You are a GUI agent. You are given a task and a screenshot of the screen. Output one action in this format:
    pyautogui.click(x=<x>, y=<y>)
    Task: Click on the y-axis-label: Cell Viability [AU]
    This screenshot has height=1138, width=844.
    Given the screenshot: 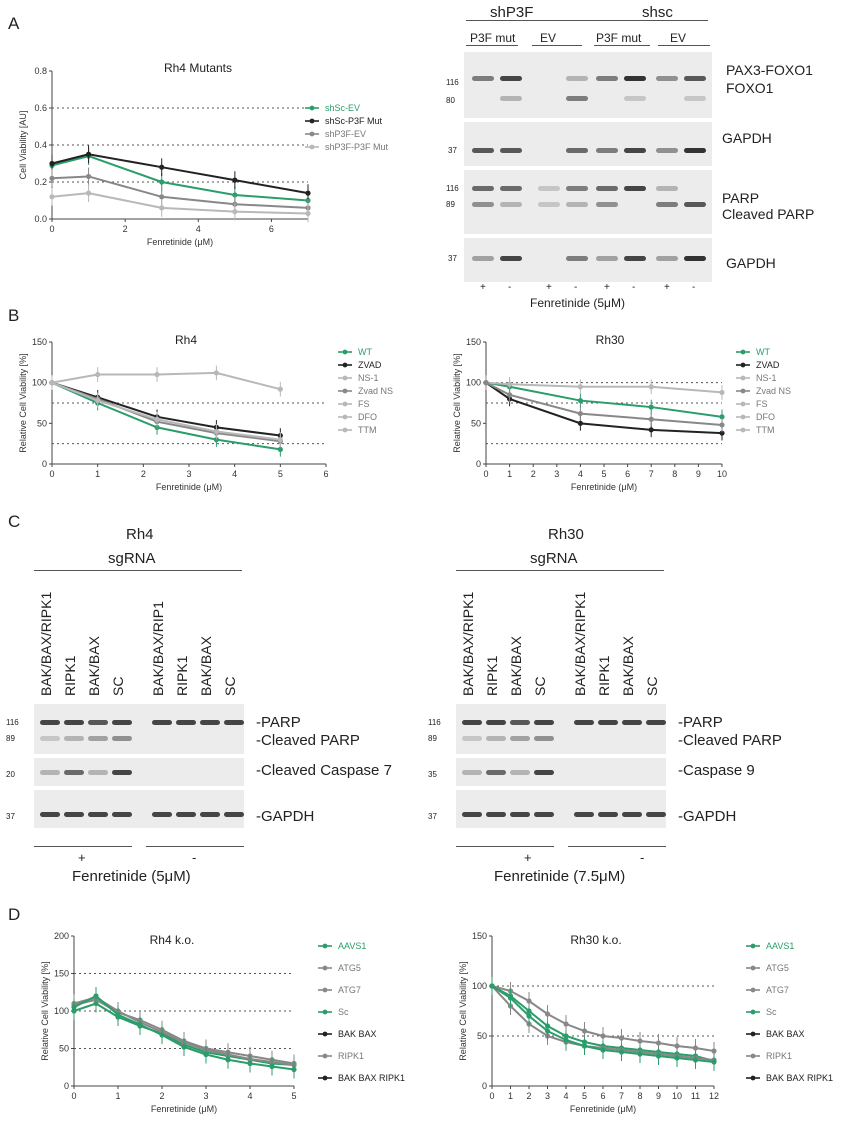 What is the action you would take?
    pyautogui.click(x=23, y=145)
    